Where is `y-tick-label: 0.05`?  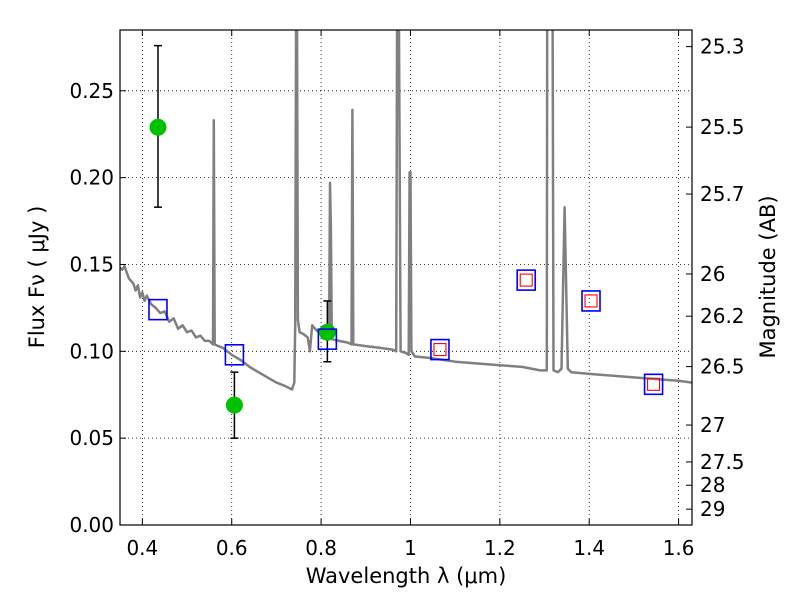 y-tick-label: 0.05 is located at coordinates (91, 438).